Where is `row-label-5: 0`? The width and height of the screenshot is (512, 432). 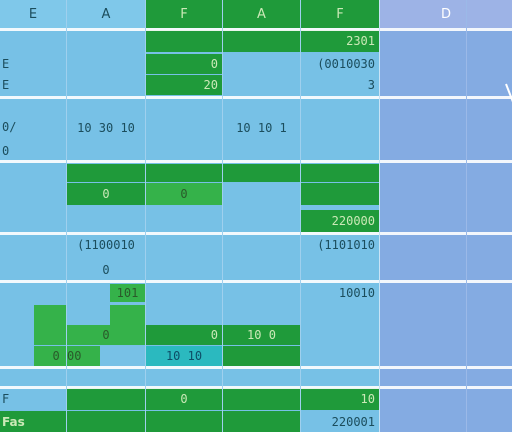
row-label-5: 0 is located at coordinates (6, 151).